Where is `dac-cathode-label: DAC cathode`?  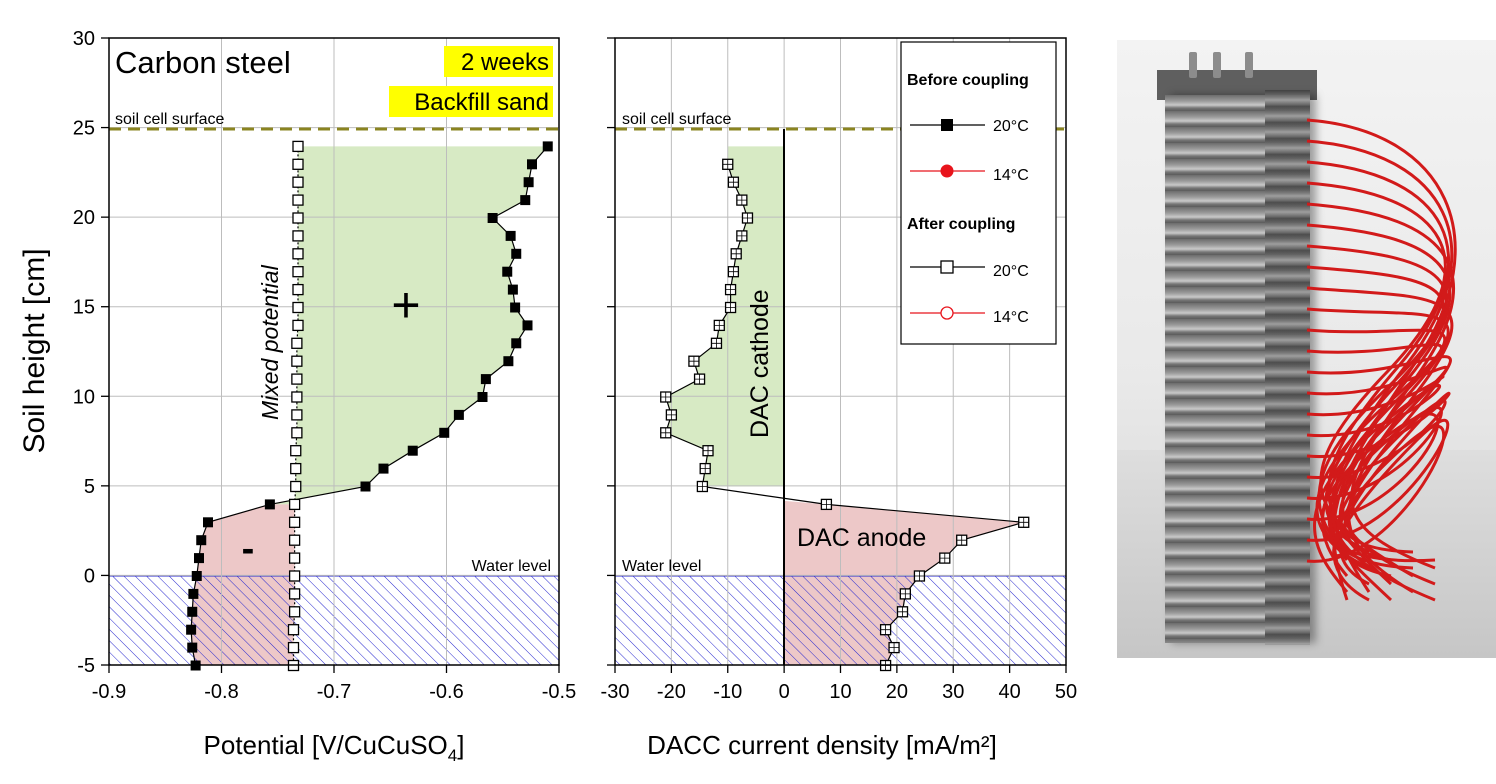 dac-cathode-label: DAC cathode is located at coordinates (760, 363).